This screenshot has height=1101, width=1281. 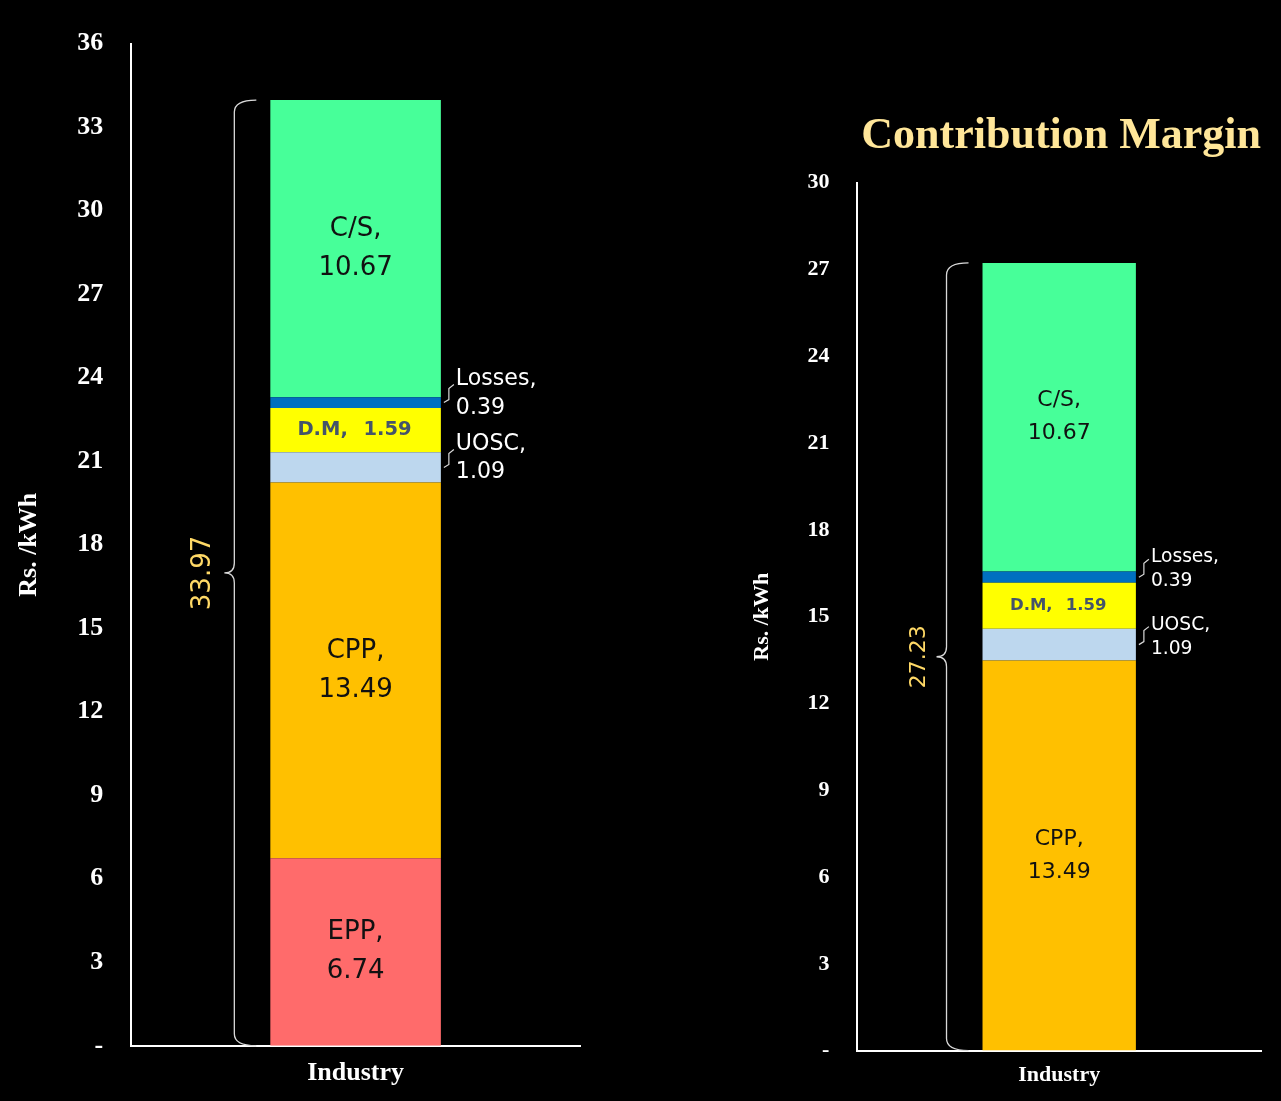 I want to click on data-label: 6.74, so click(x=355, y=969).